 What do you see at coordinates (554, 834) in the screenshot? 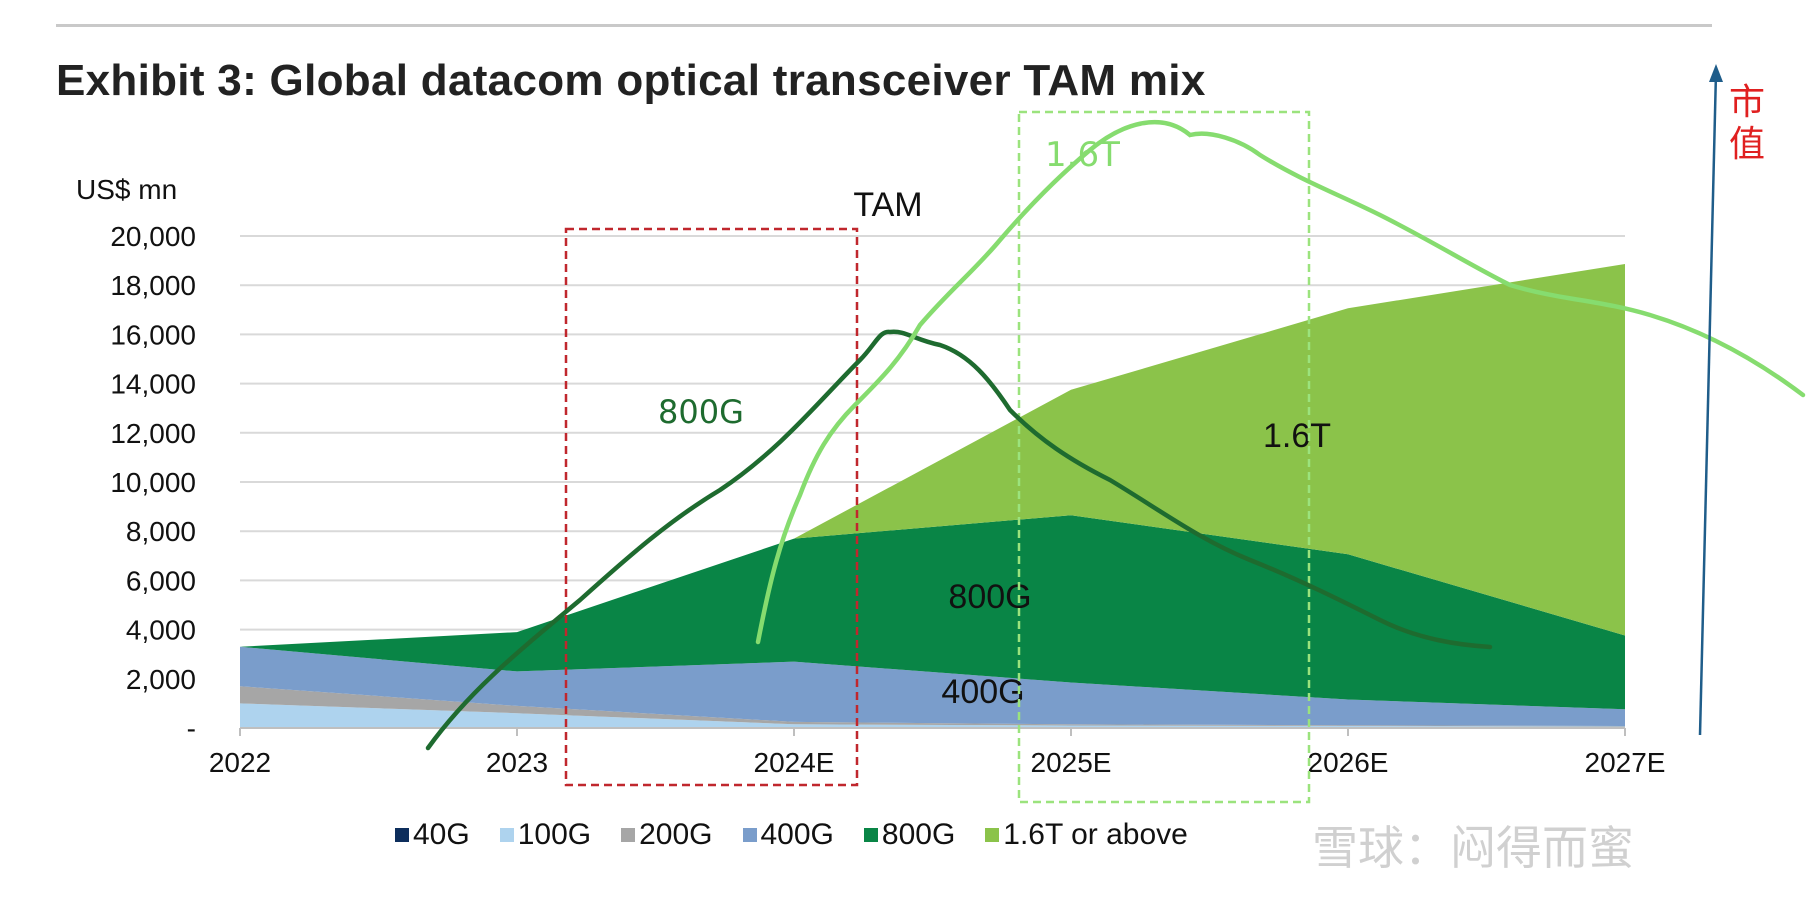
I see `legend-label: 100G` at bounding box center [554, 834].